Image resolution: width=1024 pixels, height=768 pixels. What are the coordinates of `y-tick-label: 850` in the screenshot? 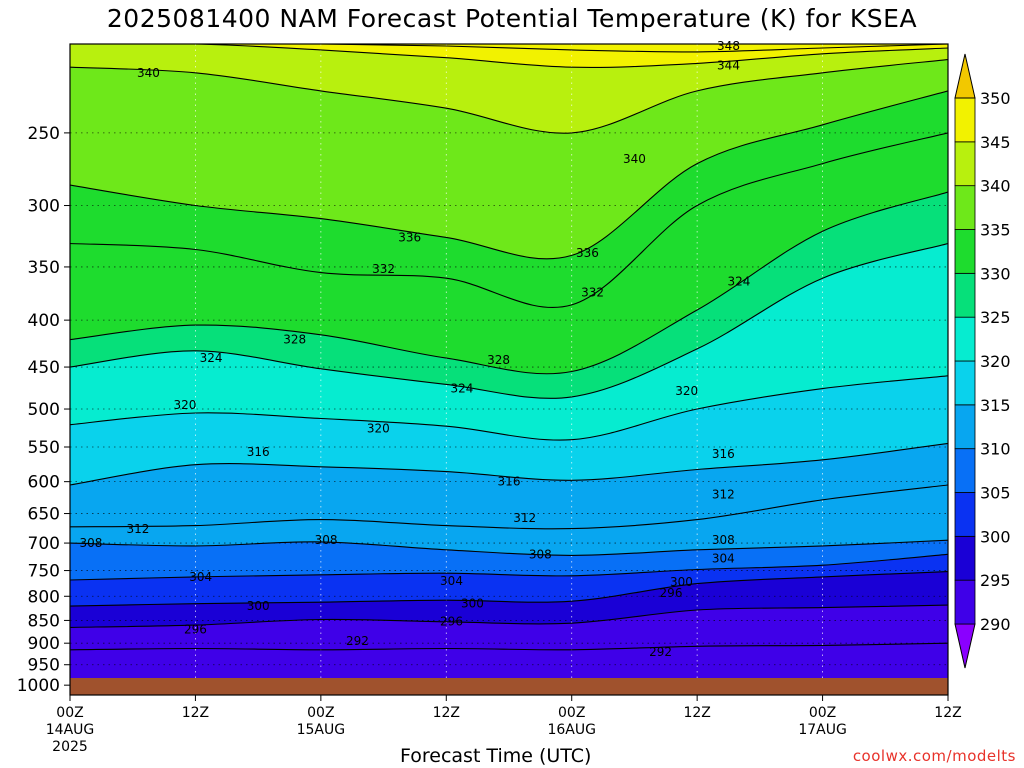 It's located at (44, 621).